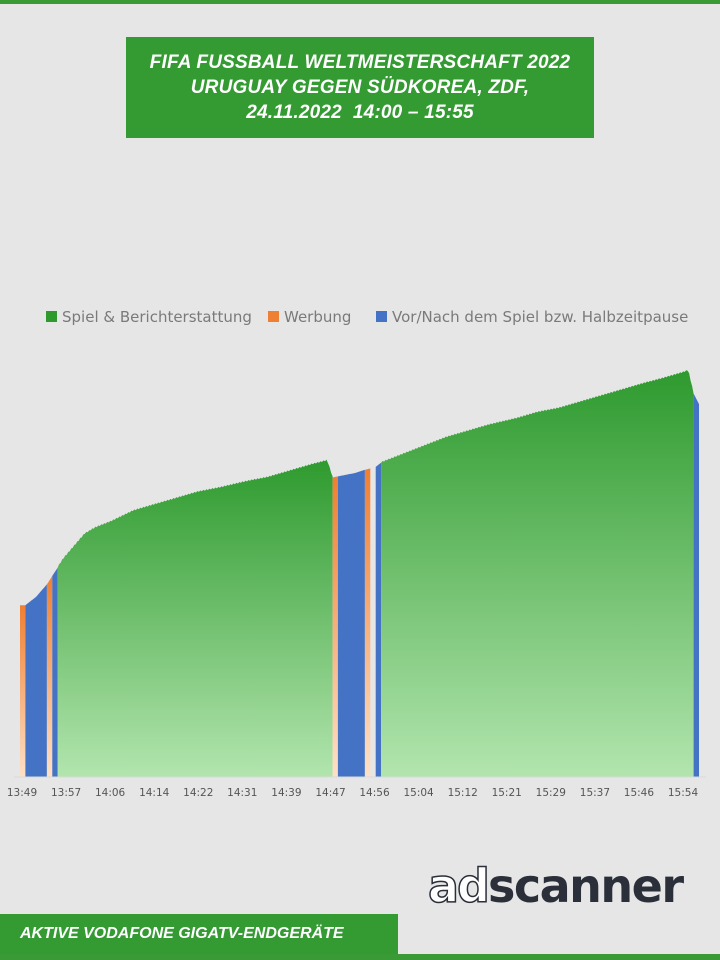 This screenshot has height=960, width=720. What do you see at coordinates (585, 886) in the screenshot?
I see `logo-part-scanner: scanner` at bounding box center [585, 886].